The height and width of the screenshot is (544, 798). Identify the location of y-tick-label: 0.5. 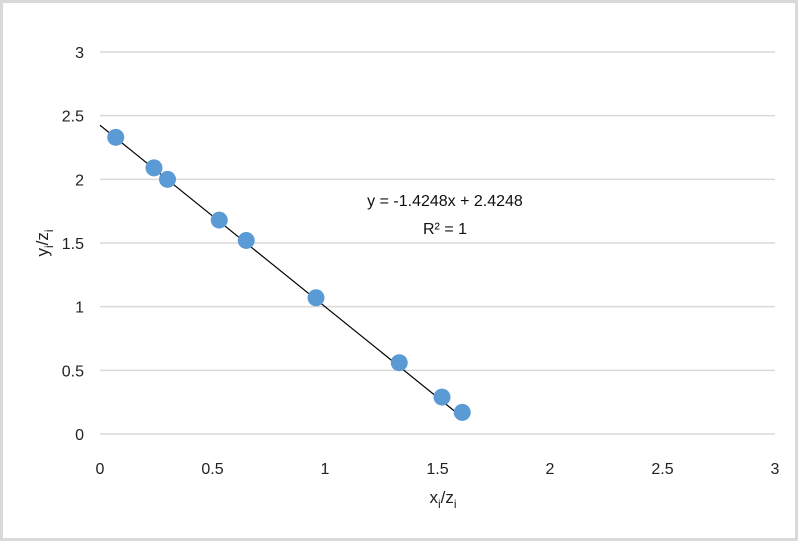
(73, 371).